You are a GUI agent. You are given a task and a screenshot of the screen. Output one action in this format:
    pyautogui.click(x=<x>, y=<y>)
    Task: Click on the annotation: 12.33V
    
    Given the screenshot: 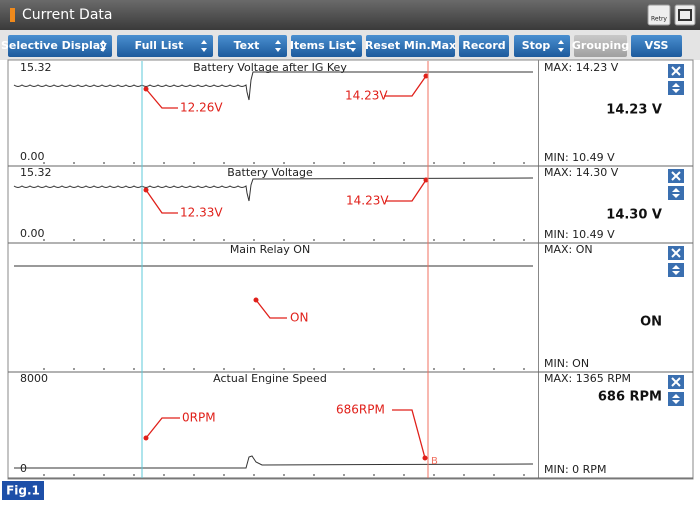 What is the action you would take?
    pyautogui.click(x=201, y=213)
    